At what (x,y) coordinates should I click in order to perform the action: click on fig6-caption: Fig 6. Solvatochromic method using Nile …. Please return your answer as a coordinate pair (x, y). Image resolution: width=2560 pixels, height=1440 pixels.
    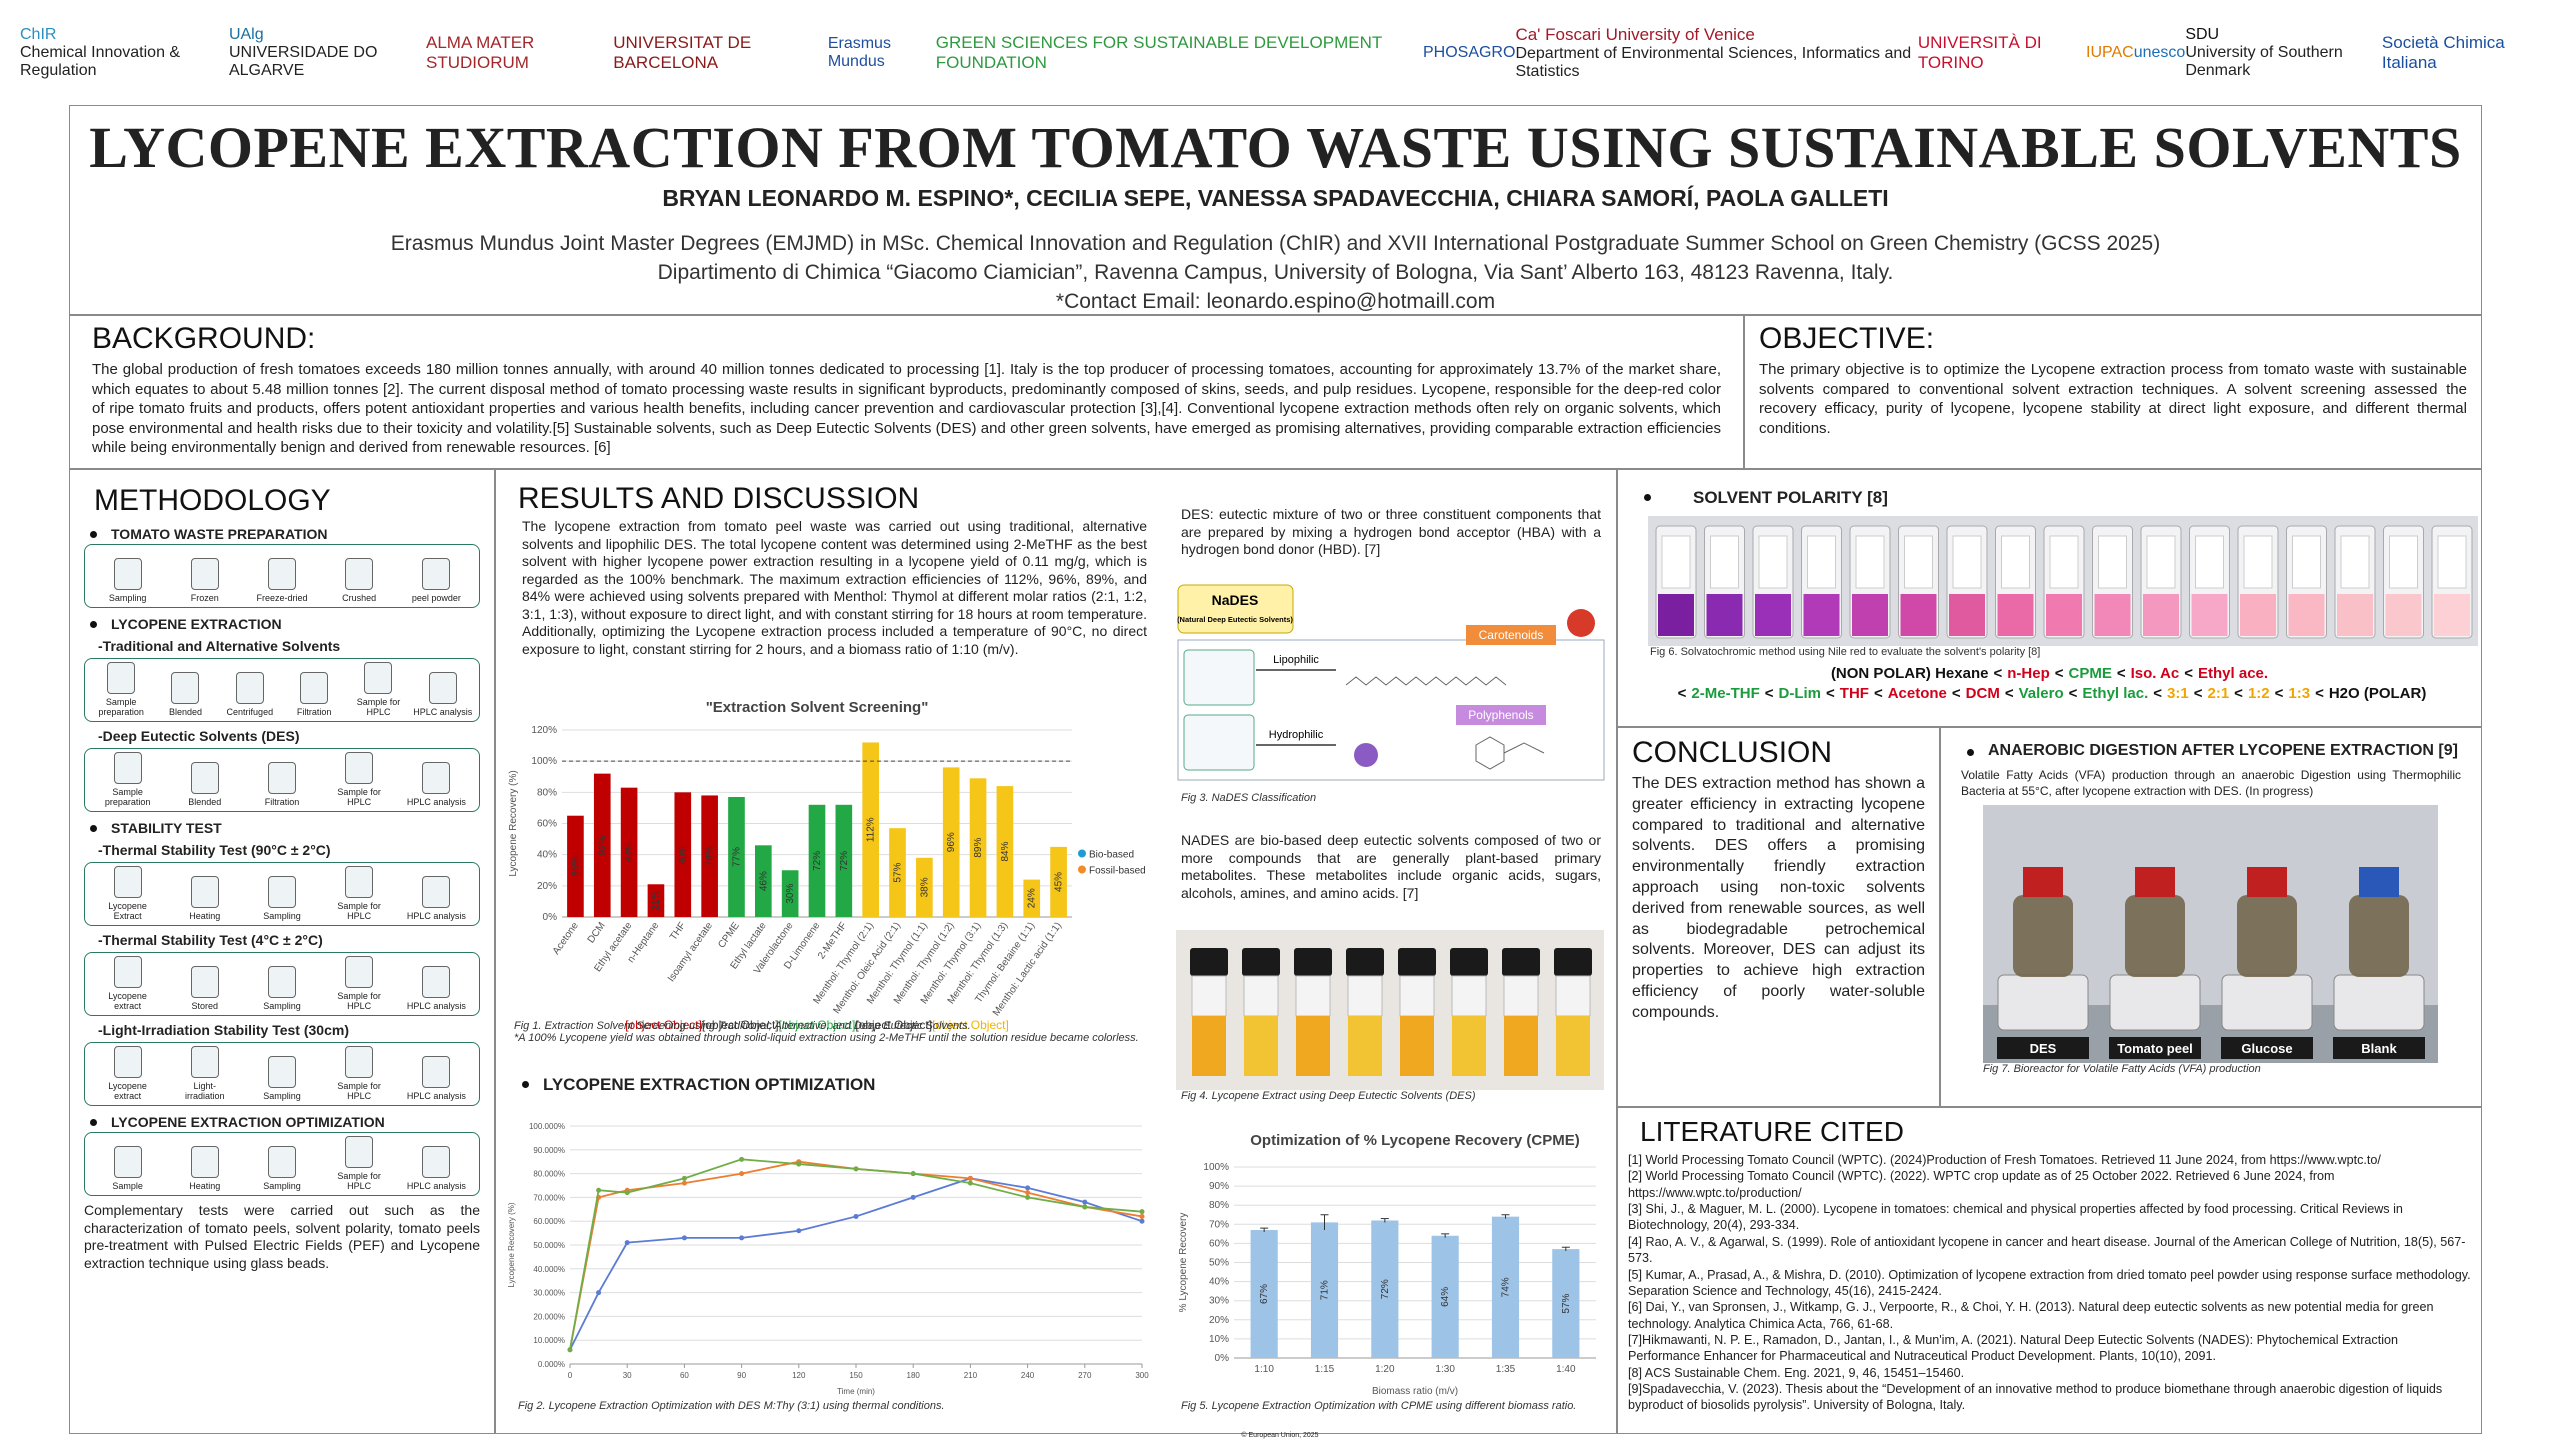
    Looking at the image, I should click on (1845, 652).